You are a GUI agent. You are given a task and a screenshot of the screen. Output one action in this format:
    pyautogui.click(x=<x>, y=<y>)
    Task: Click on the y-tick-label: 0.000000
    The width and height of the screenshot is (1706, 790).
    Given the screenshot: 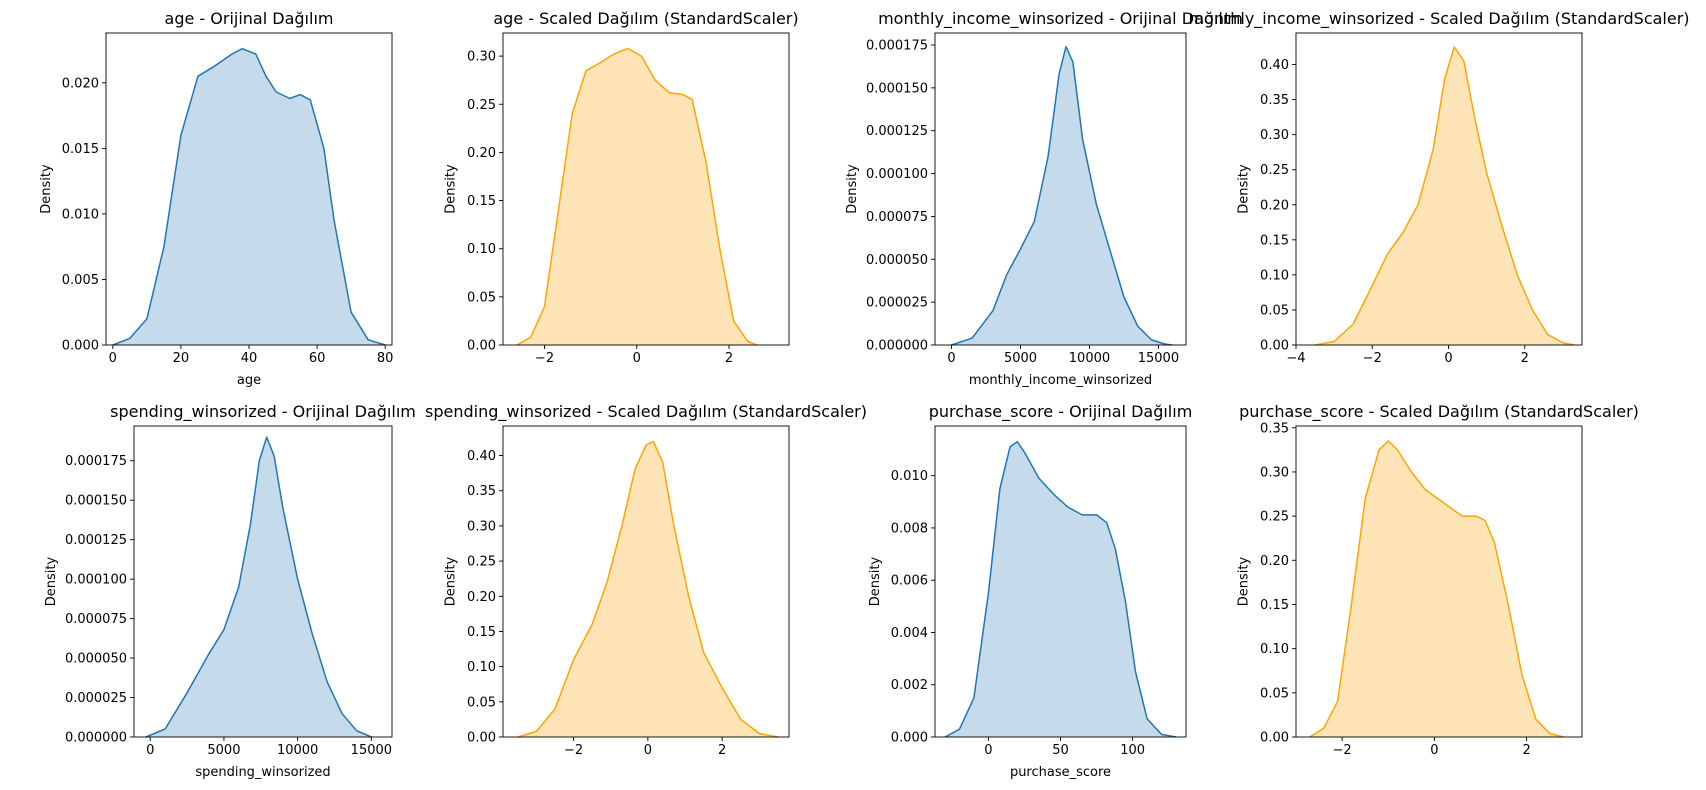 What is the action you would take?
    pyautogui.click(x=897, y=346)
    